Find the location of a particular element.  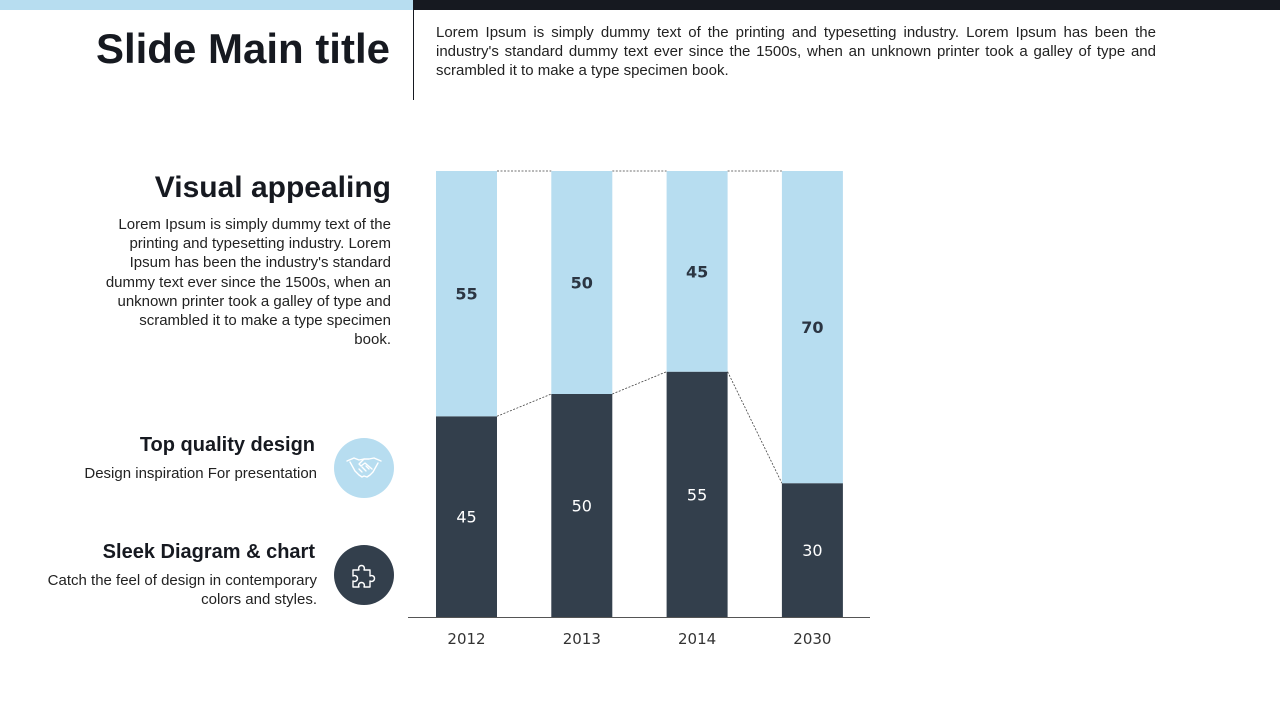

handshake-icon is located at coordinates (364, 467).